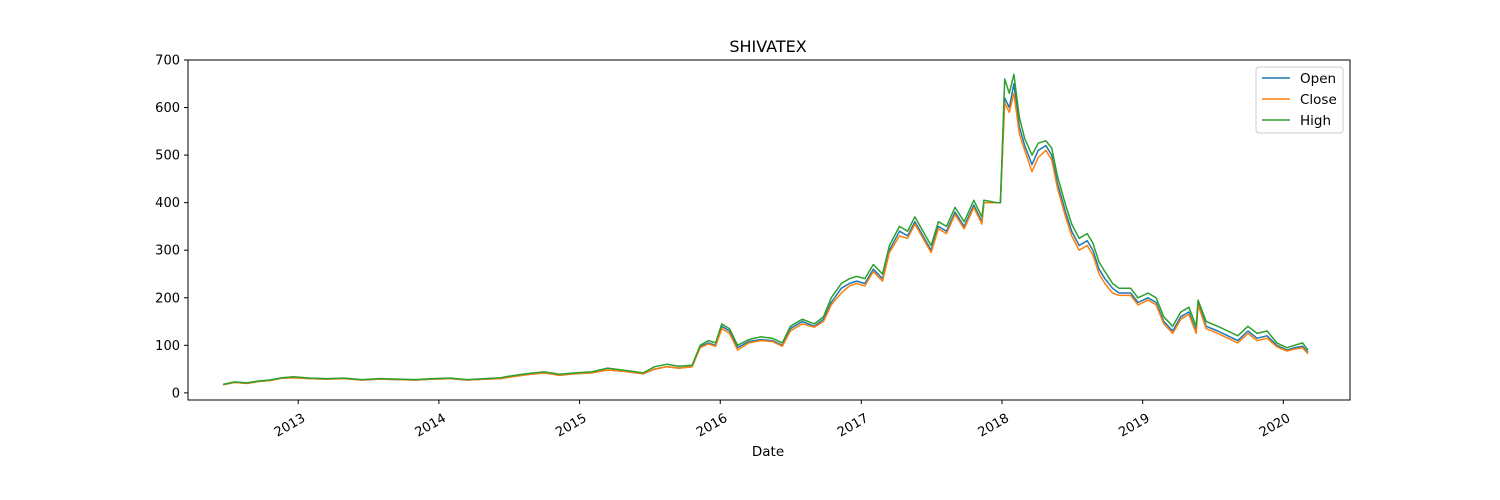  I want to click on y-axis: 0 100 200 300 400 500 600 700, so click(171, 227).